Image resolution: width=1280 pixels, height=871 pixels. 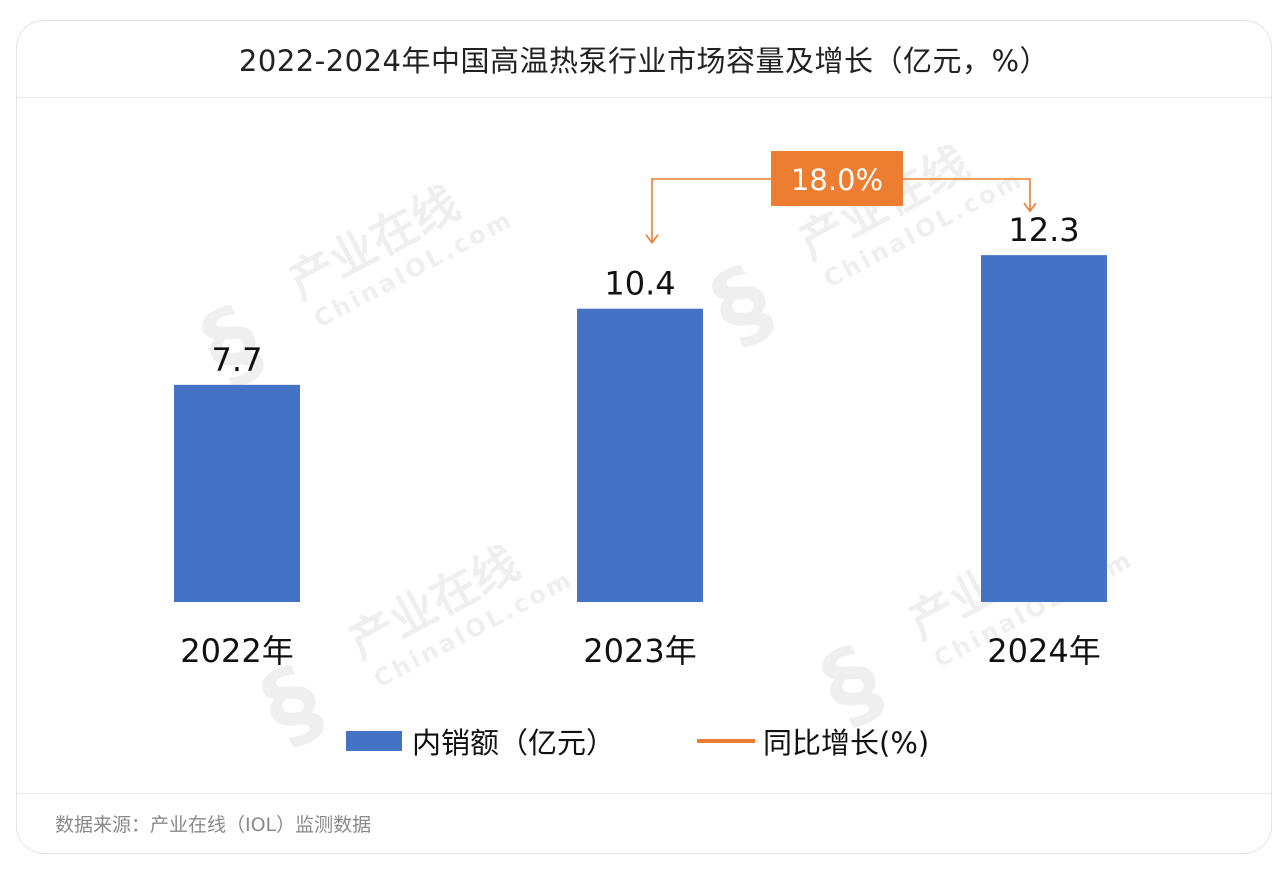 I want to click on legend-item-growth: 同比增长(%), so click(x=813, y=741).